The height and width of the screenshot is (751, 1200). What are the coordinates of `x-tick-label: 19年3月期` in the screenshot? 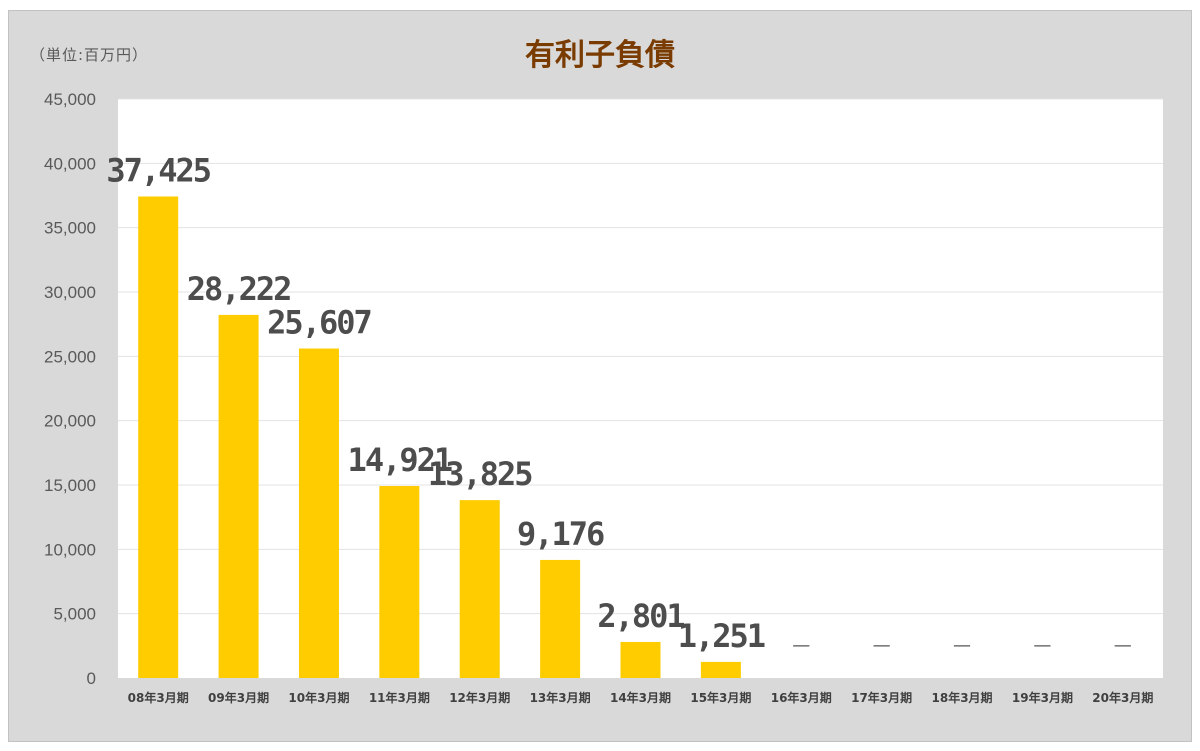 It's located at (1042, 697).